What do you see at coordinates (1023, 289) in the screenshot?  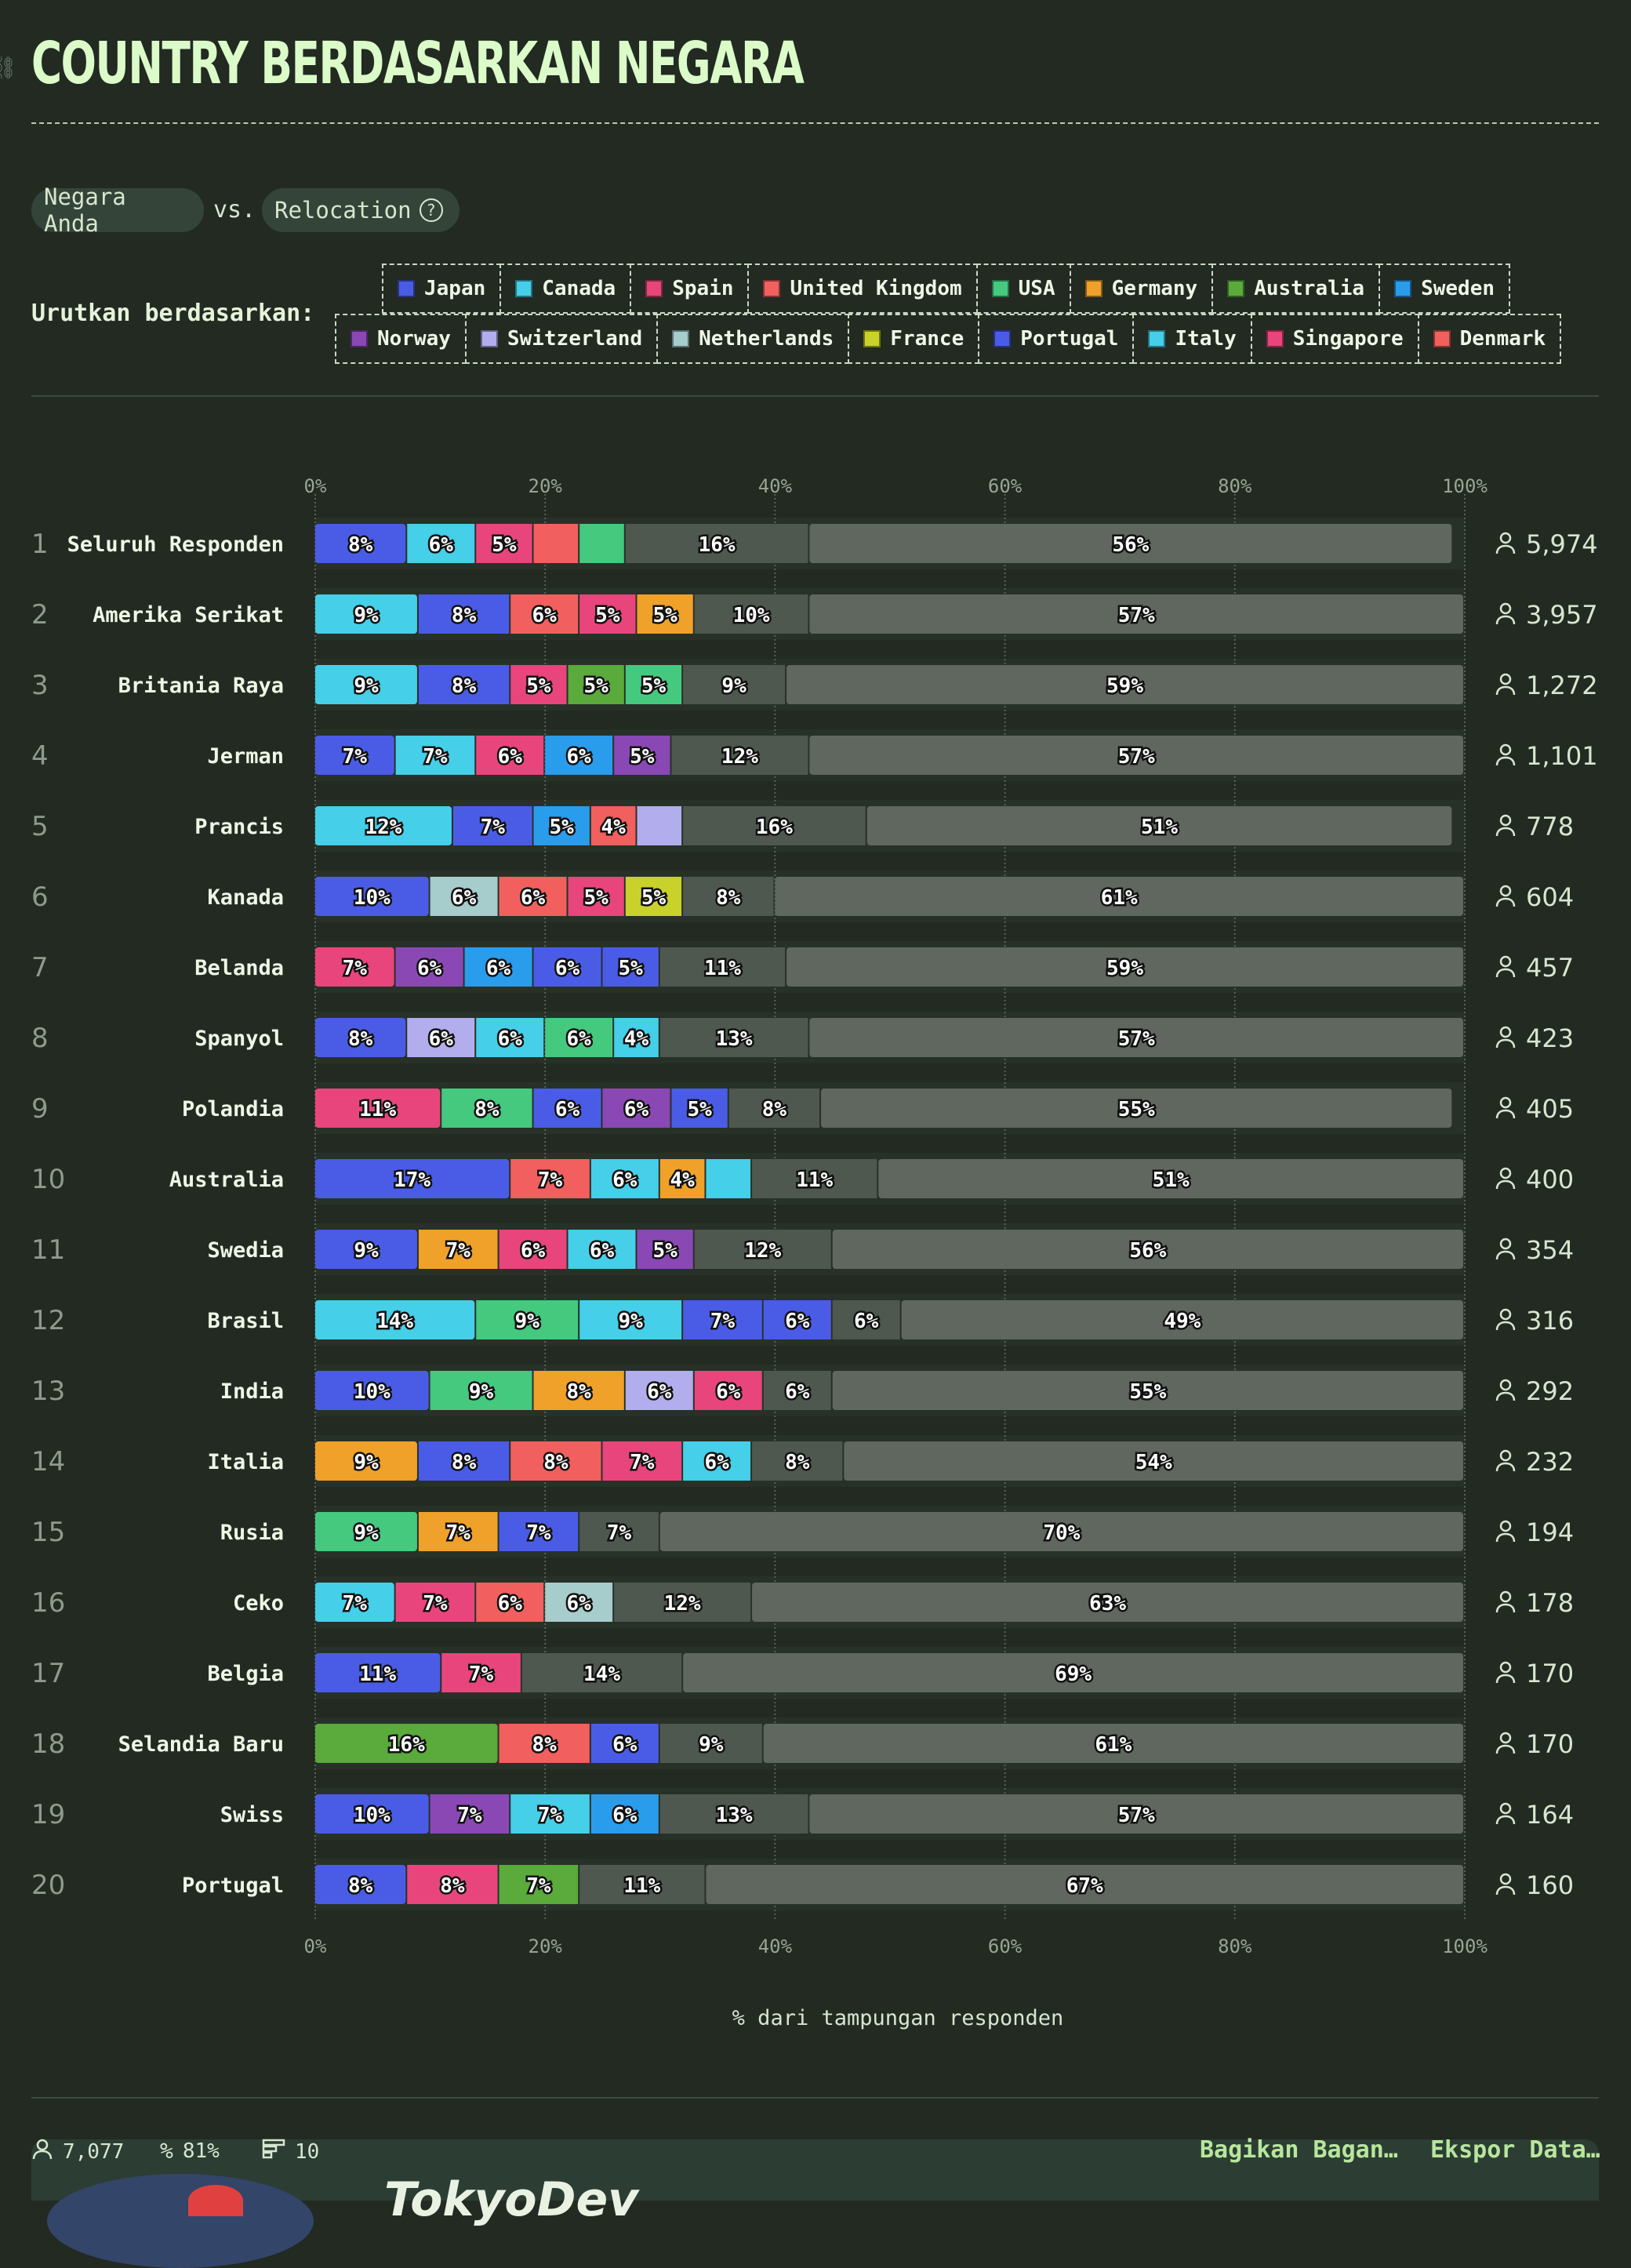 I see `legend-item-usa: USA` at bounding box center [1023, 289].